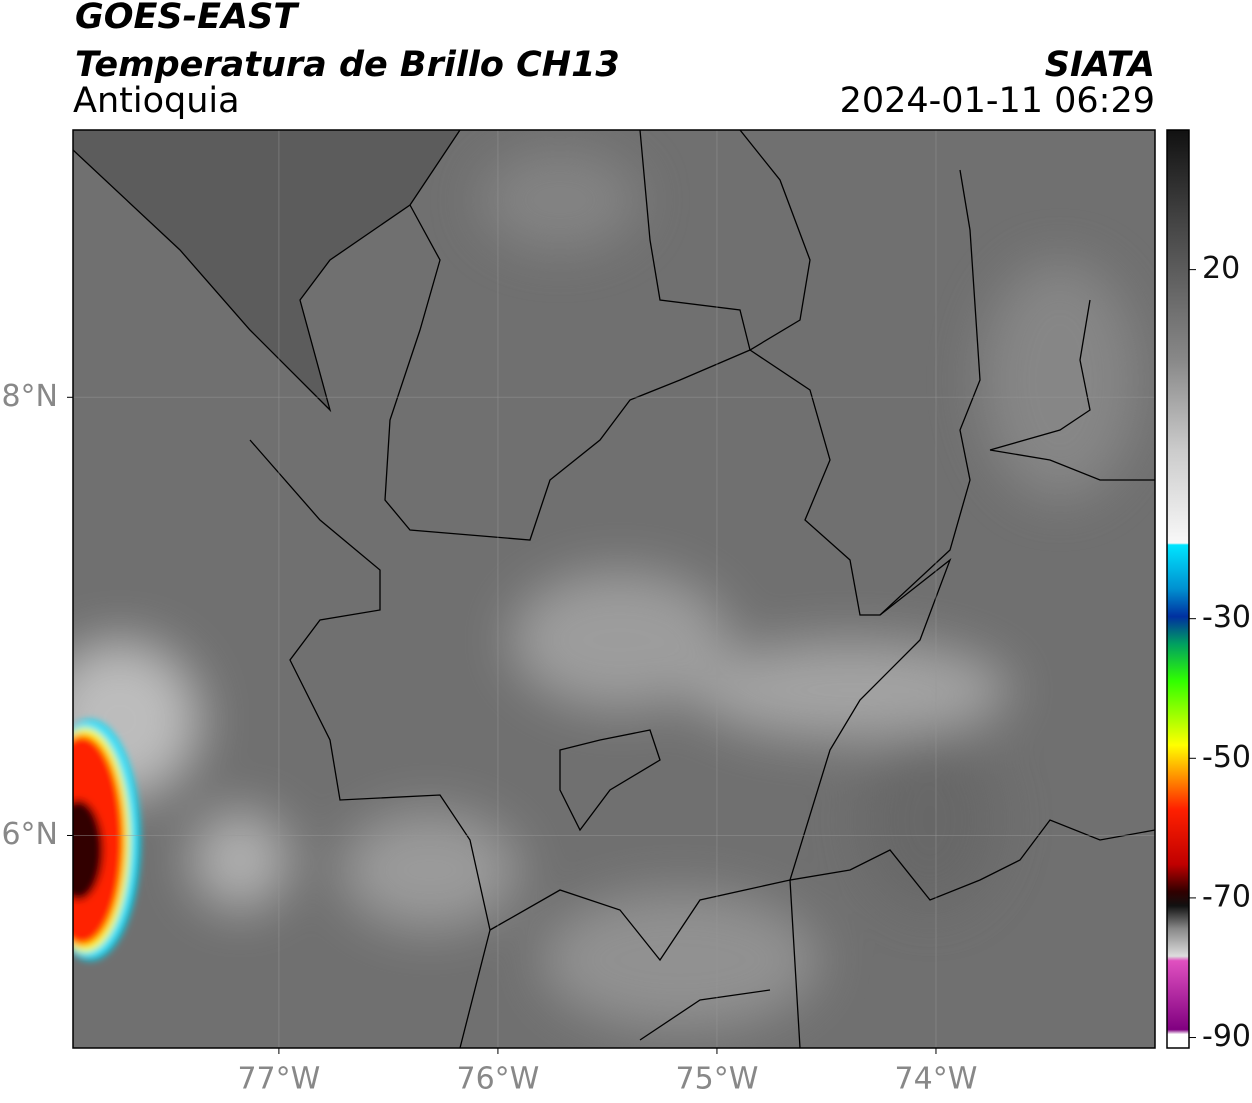 The height and width of the screenshot is (1103, 1252). What do you see at coordinates (497, 1079) in the screenshot?
I see `x-tick-label: 76°W` at bounding box center [497, 1079].